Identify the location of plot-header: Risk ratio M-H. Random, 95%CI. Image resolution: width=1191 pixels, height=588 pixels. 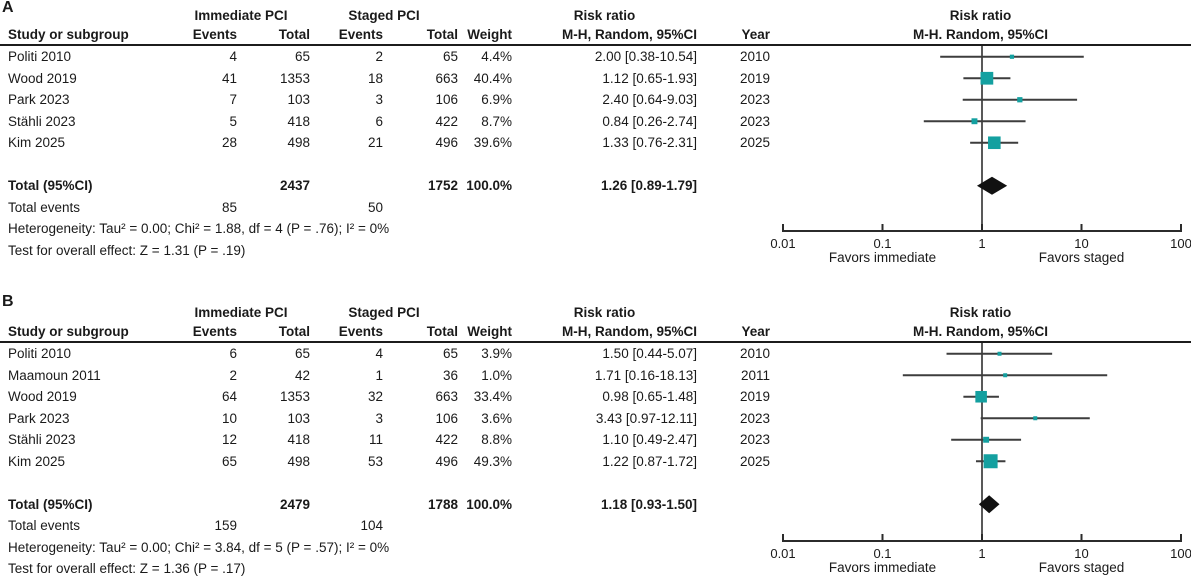
(980, 322).